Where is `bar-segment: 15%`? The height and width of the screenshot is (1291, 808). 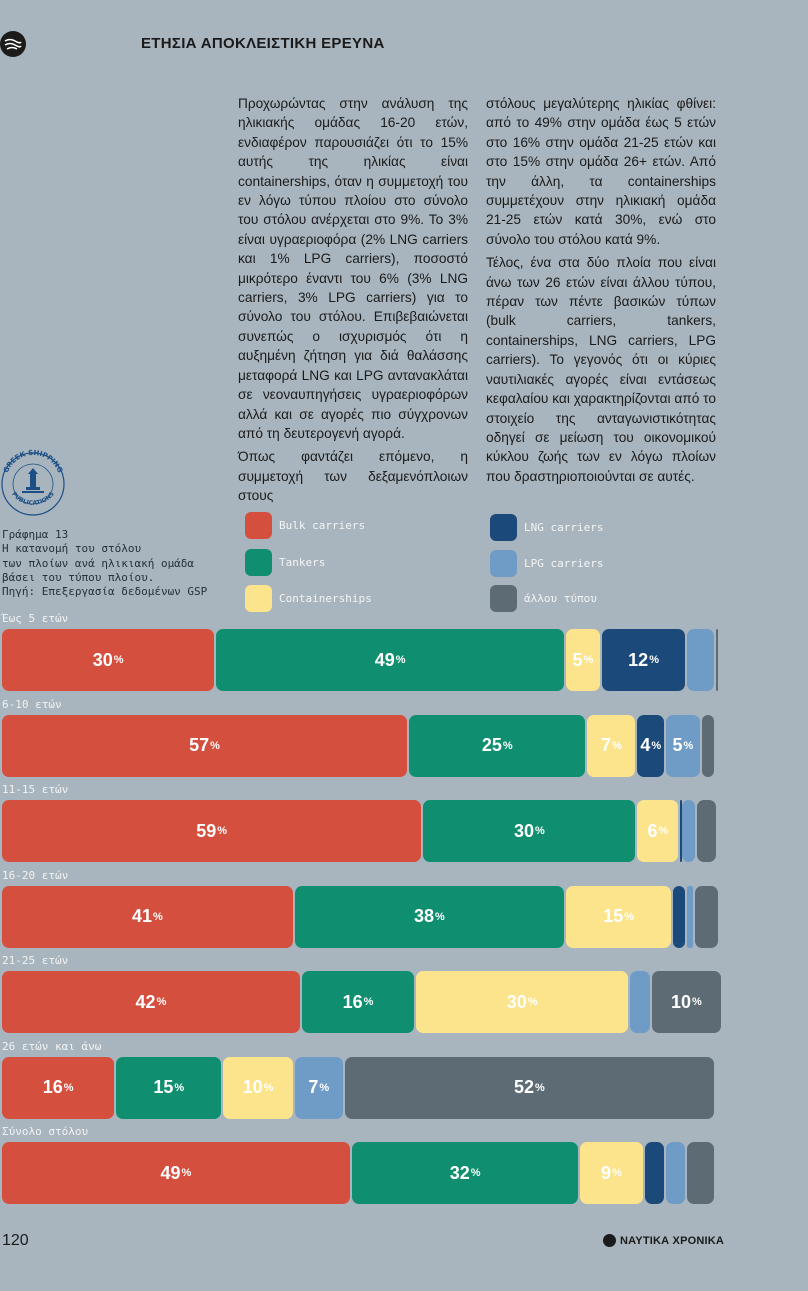
bar-segment: 15% is located at coordinates (169, 1087).